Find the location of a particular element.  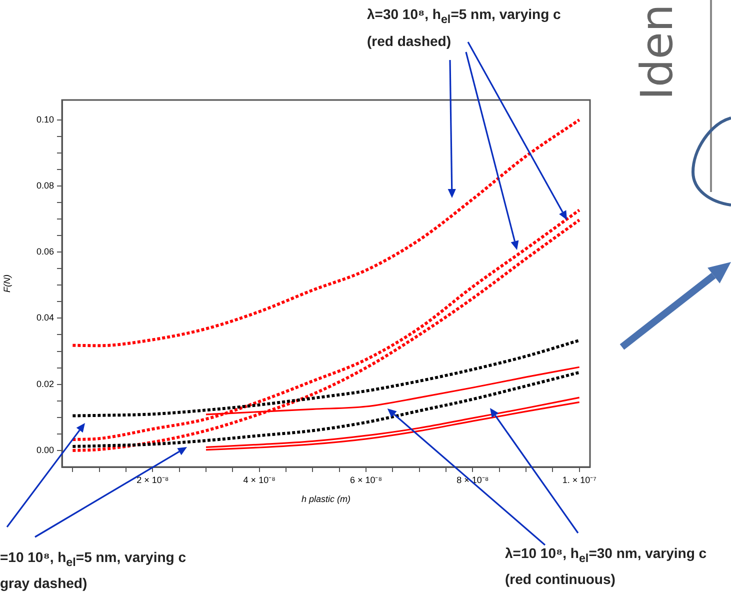

x-tick-label: 2 × 10⁻⁸ is located at coordinates (152, 479).